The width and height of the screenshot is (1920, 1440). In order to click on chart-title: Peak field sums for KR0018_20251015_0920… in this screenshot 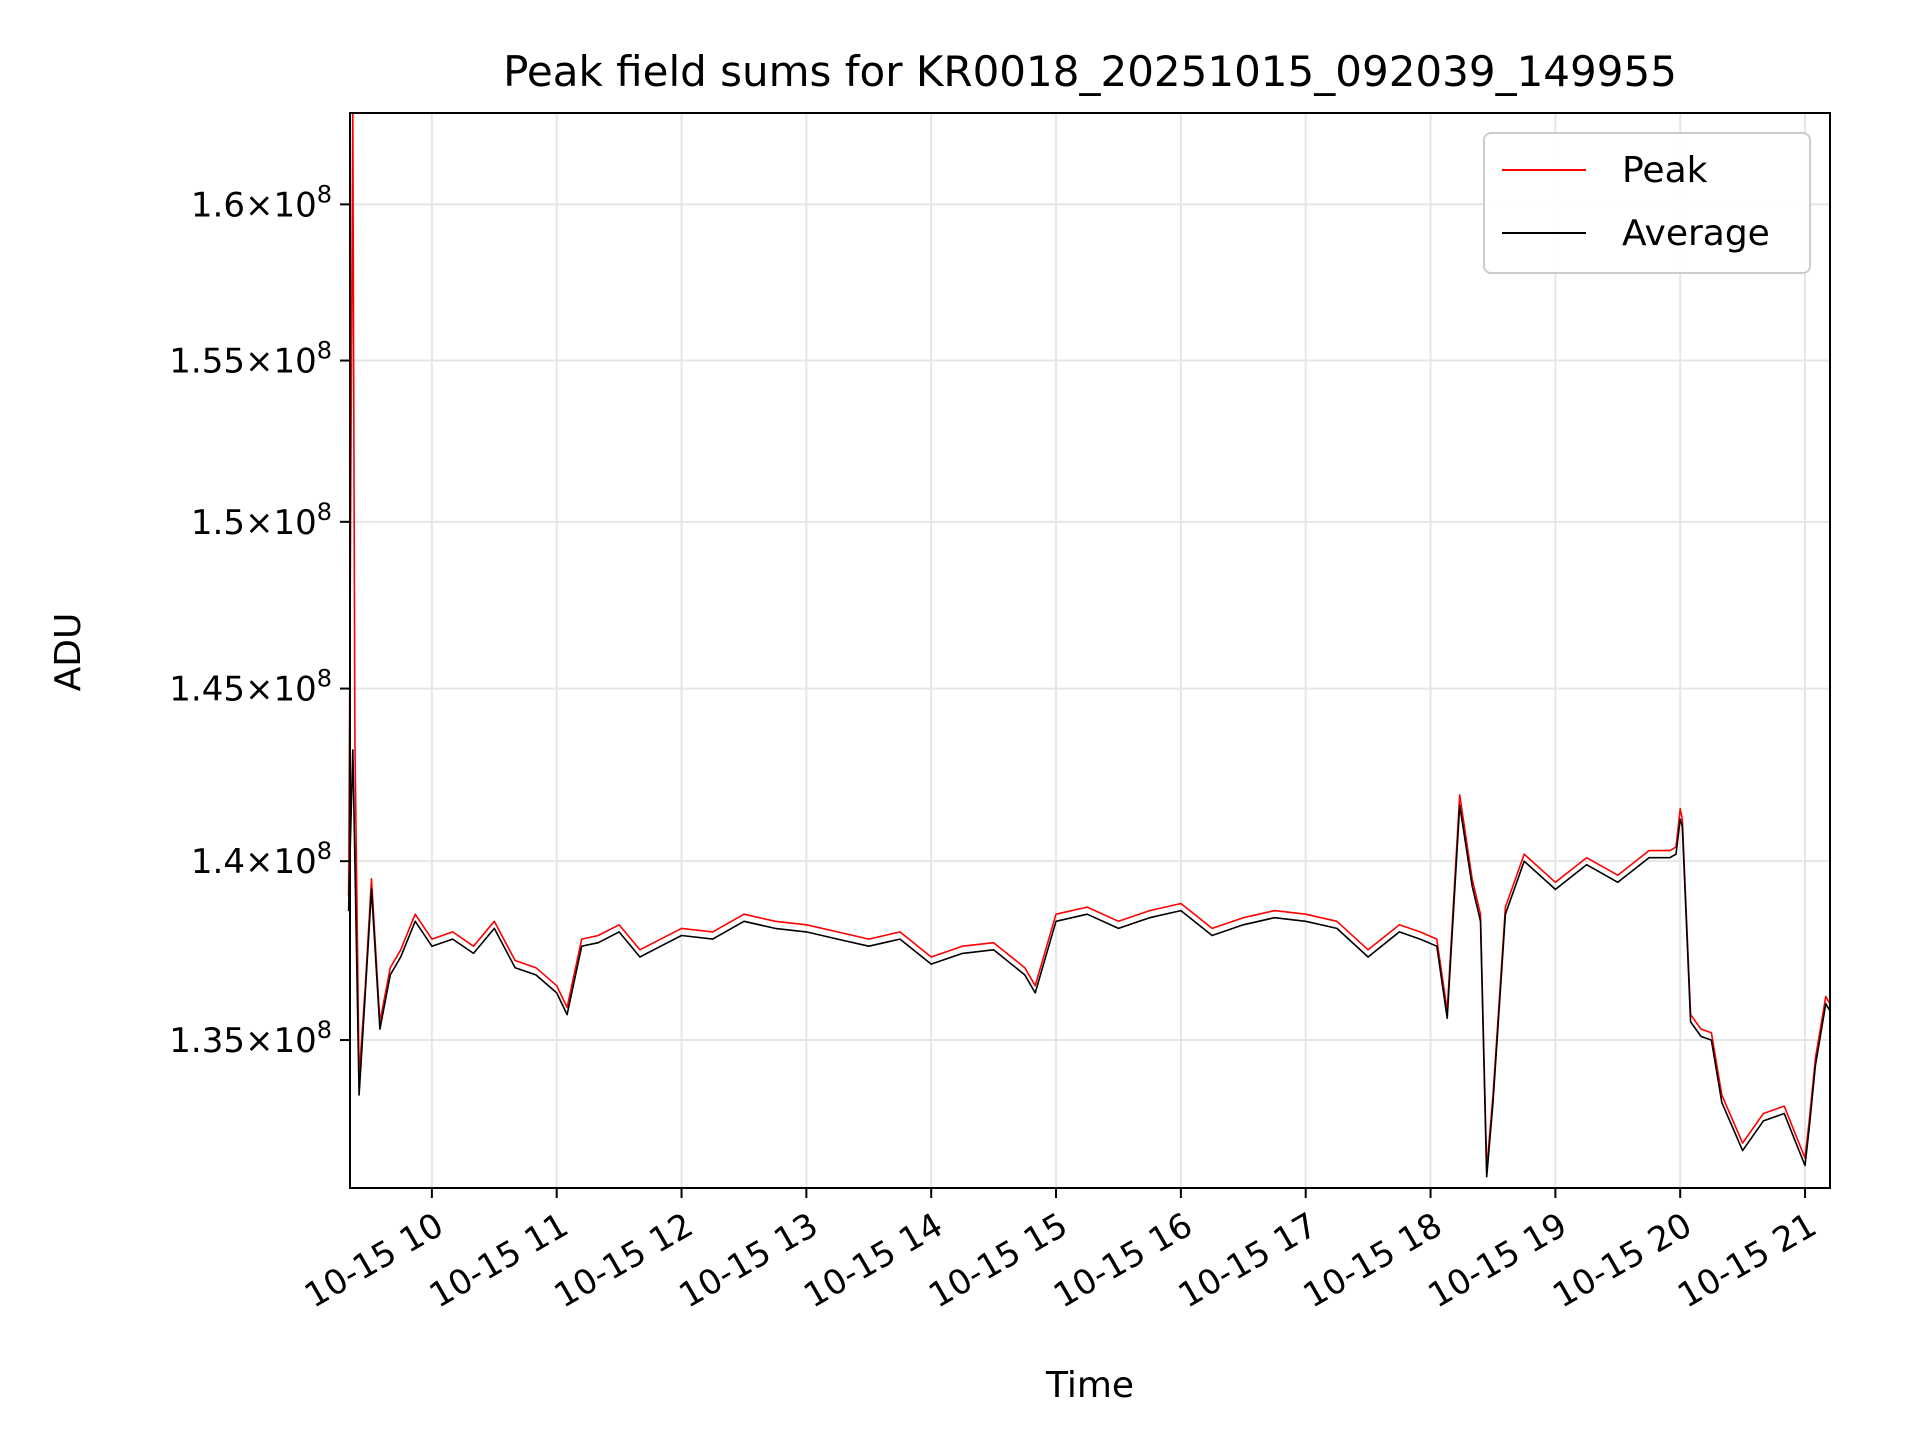, I will do `click(1090, 71)`.